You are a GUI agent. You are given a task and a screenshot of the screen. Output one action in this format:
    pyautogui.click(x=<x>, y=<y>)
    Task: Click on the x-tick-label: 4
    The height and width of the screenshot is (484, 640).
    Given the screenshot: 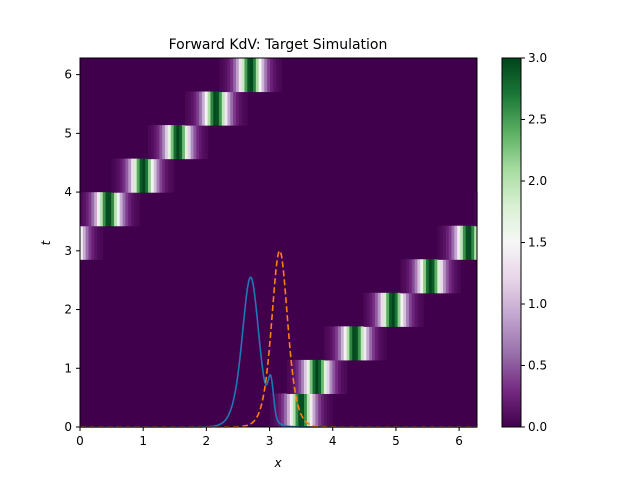 What is the action you would take?
    pyautogui.click(x=333, y=441)
    